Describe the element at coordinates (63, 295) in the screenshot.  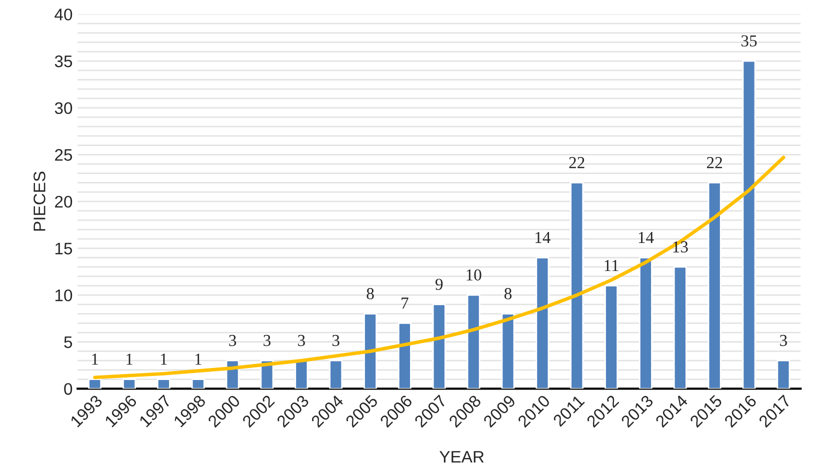
I see `y-tick-label: 10` at that location.